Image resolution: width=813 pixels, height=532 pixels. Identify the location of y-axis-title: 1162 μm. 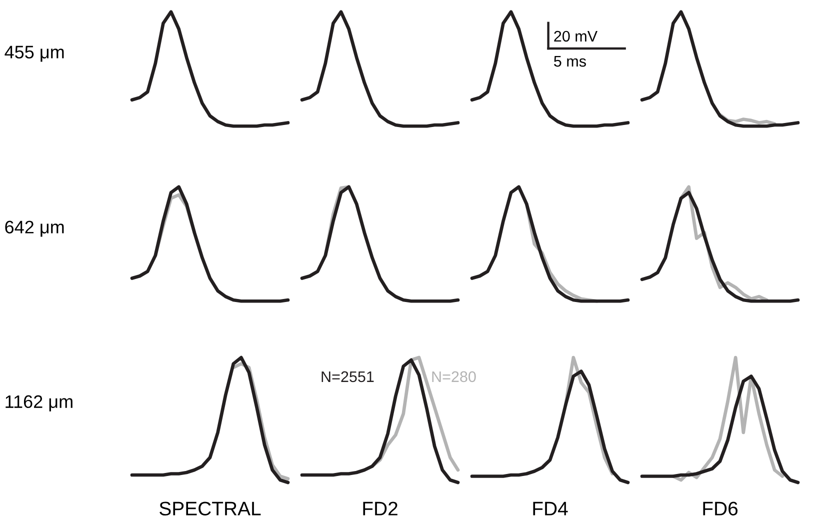
(39, 403).